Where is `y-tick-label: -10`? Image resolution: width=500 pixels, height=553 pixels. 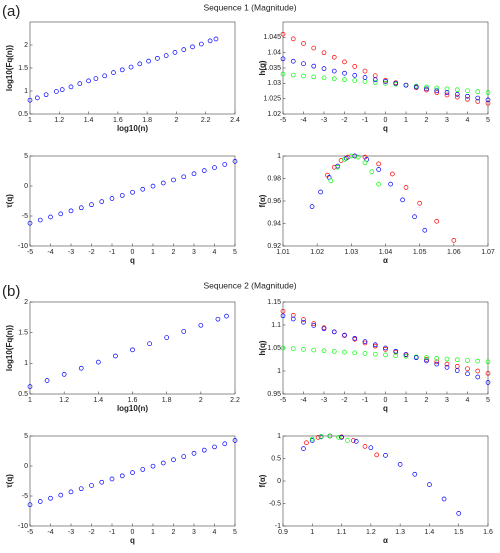
y-tick-label: -10 is located at coordinates (23, 526).